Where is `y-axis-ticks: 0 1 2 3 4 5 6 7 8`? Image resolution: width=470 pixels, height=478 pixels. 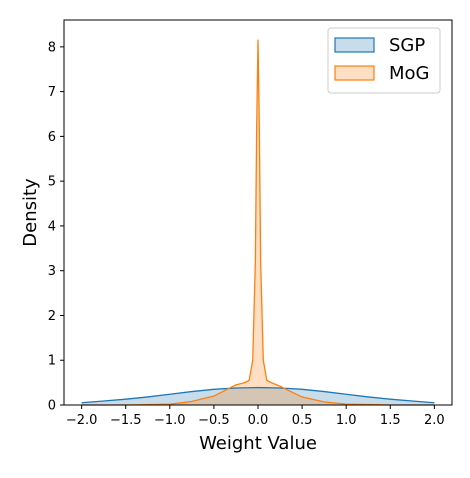
y-axis-ticks: 0 1 2 3 4 5 6 7 8 is located at coordinates (56, 227).